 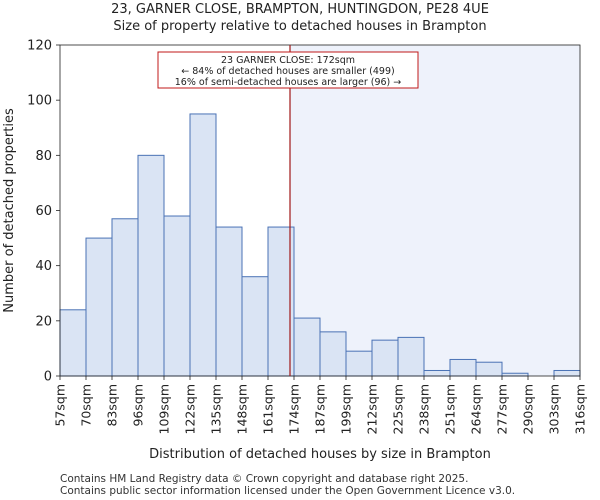 What do you see at coordinates (320, 409) in the screenshot?
I see `x-tick-label: 187sqm` at bounding box center [320, 409].